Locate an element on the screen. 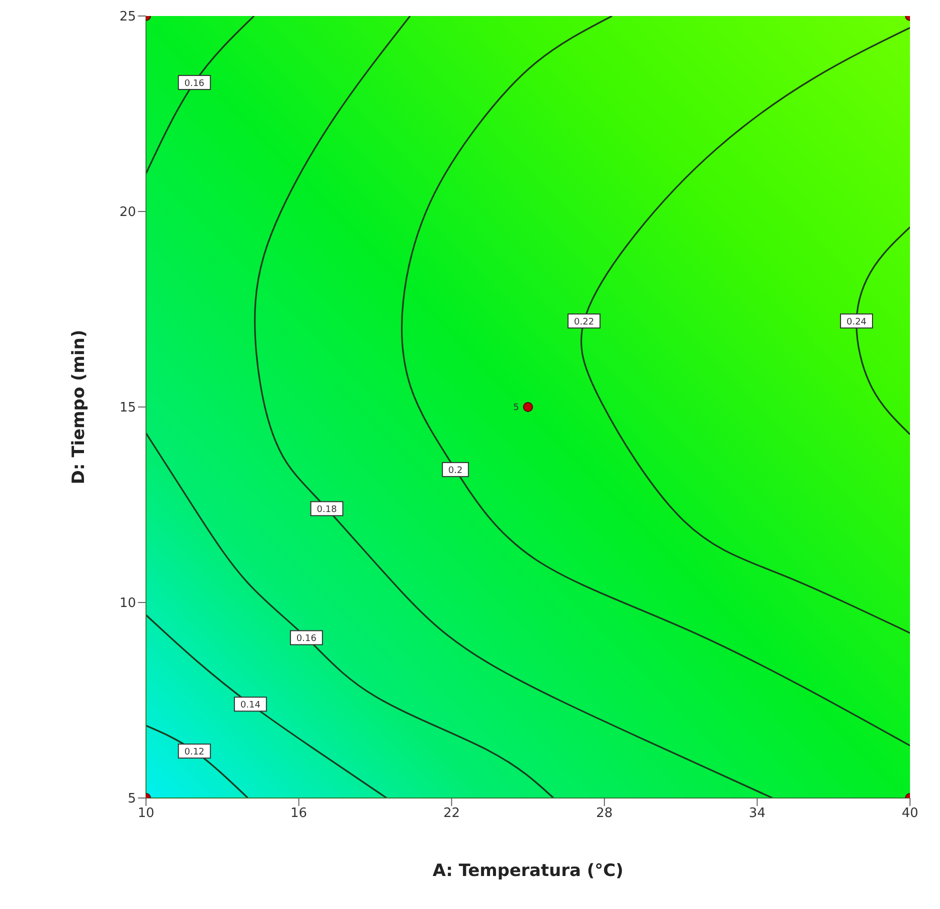  y-axis-title: D: Tiempo (min) is located at coordinates (79, 407).